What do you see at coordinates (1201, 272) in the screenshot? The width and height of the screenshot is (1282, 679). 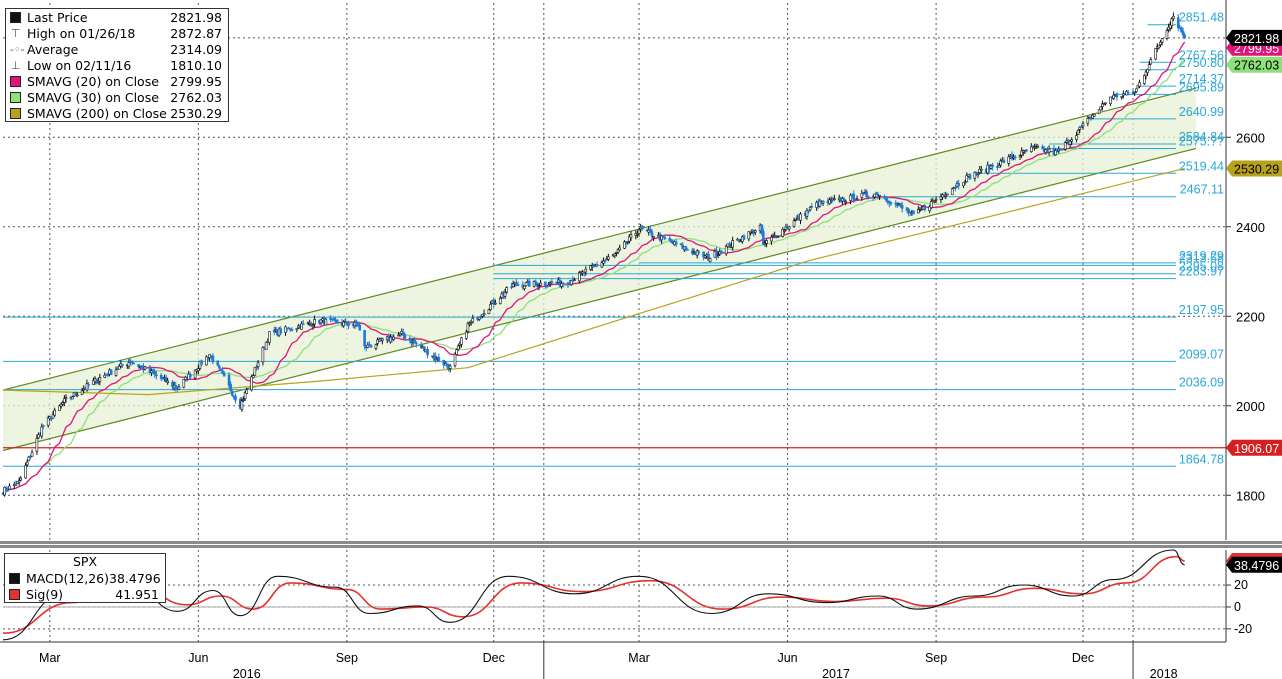 I see `level-label: 2283.97` at bounding box center [1201, 272].